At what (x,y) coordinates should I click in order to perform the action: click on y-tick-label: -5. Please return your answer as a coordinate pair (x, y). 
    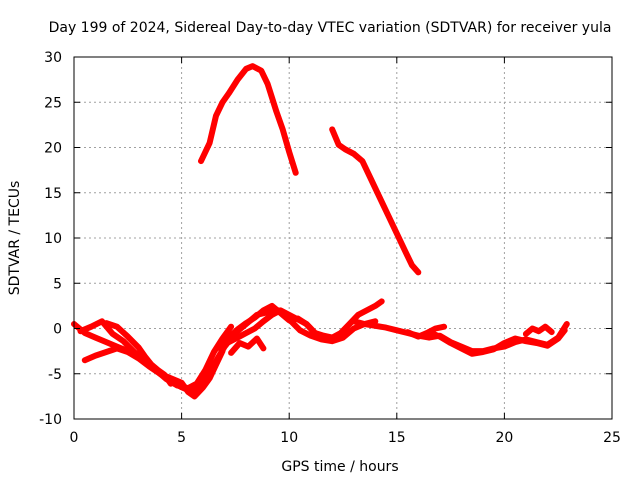
    Looking at the image, I should click on (55, 375).